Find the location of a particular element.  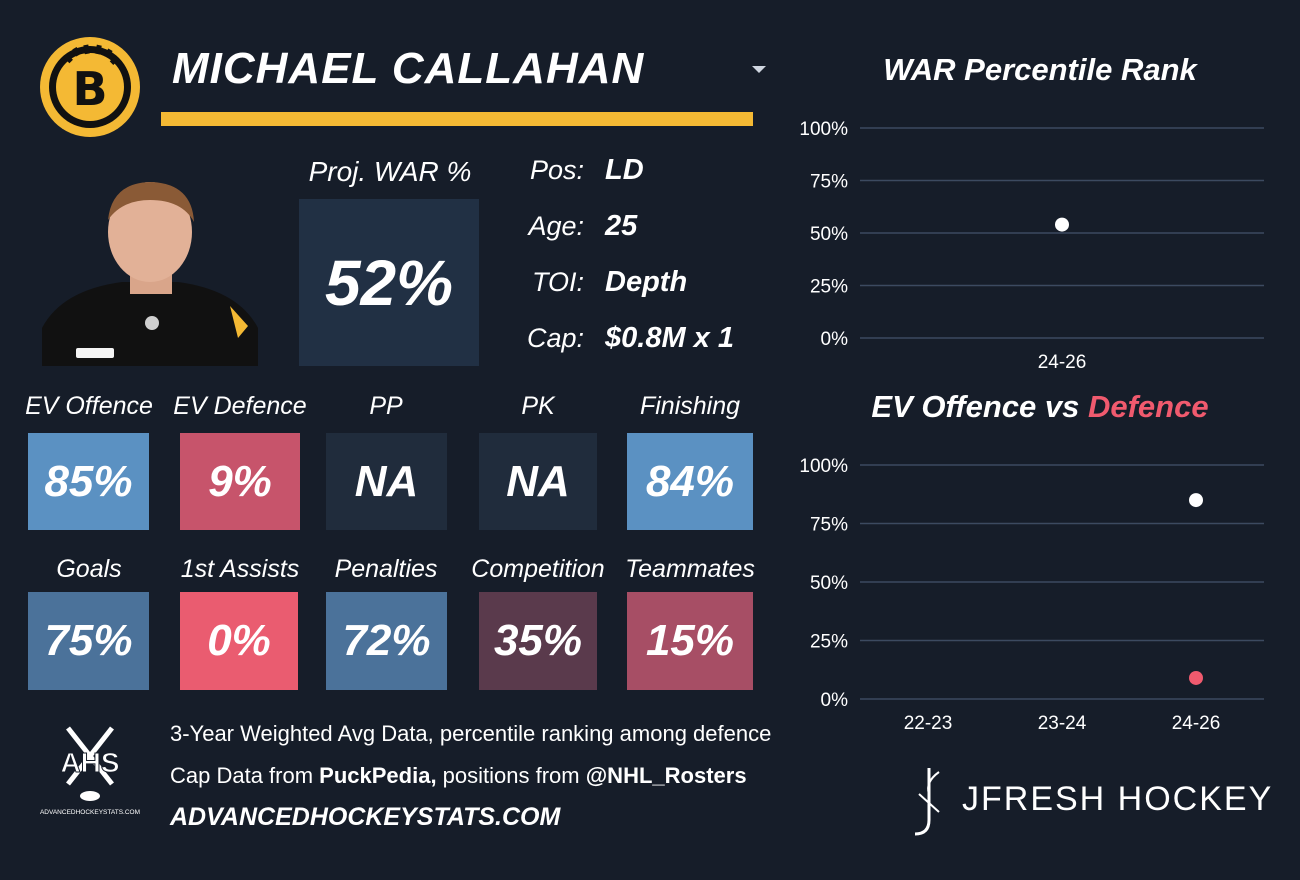

stat-tile-finishing: 84% is located at coordinates (690, 481).